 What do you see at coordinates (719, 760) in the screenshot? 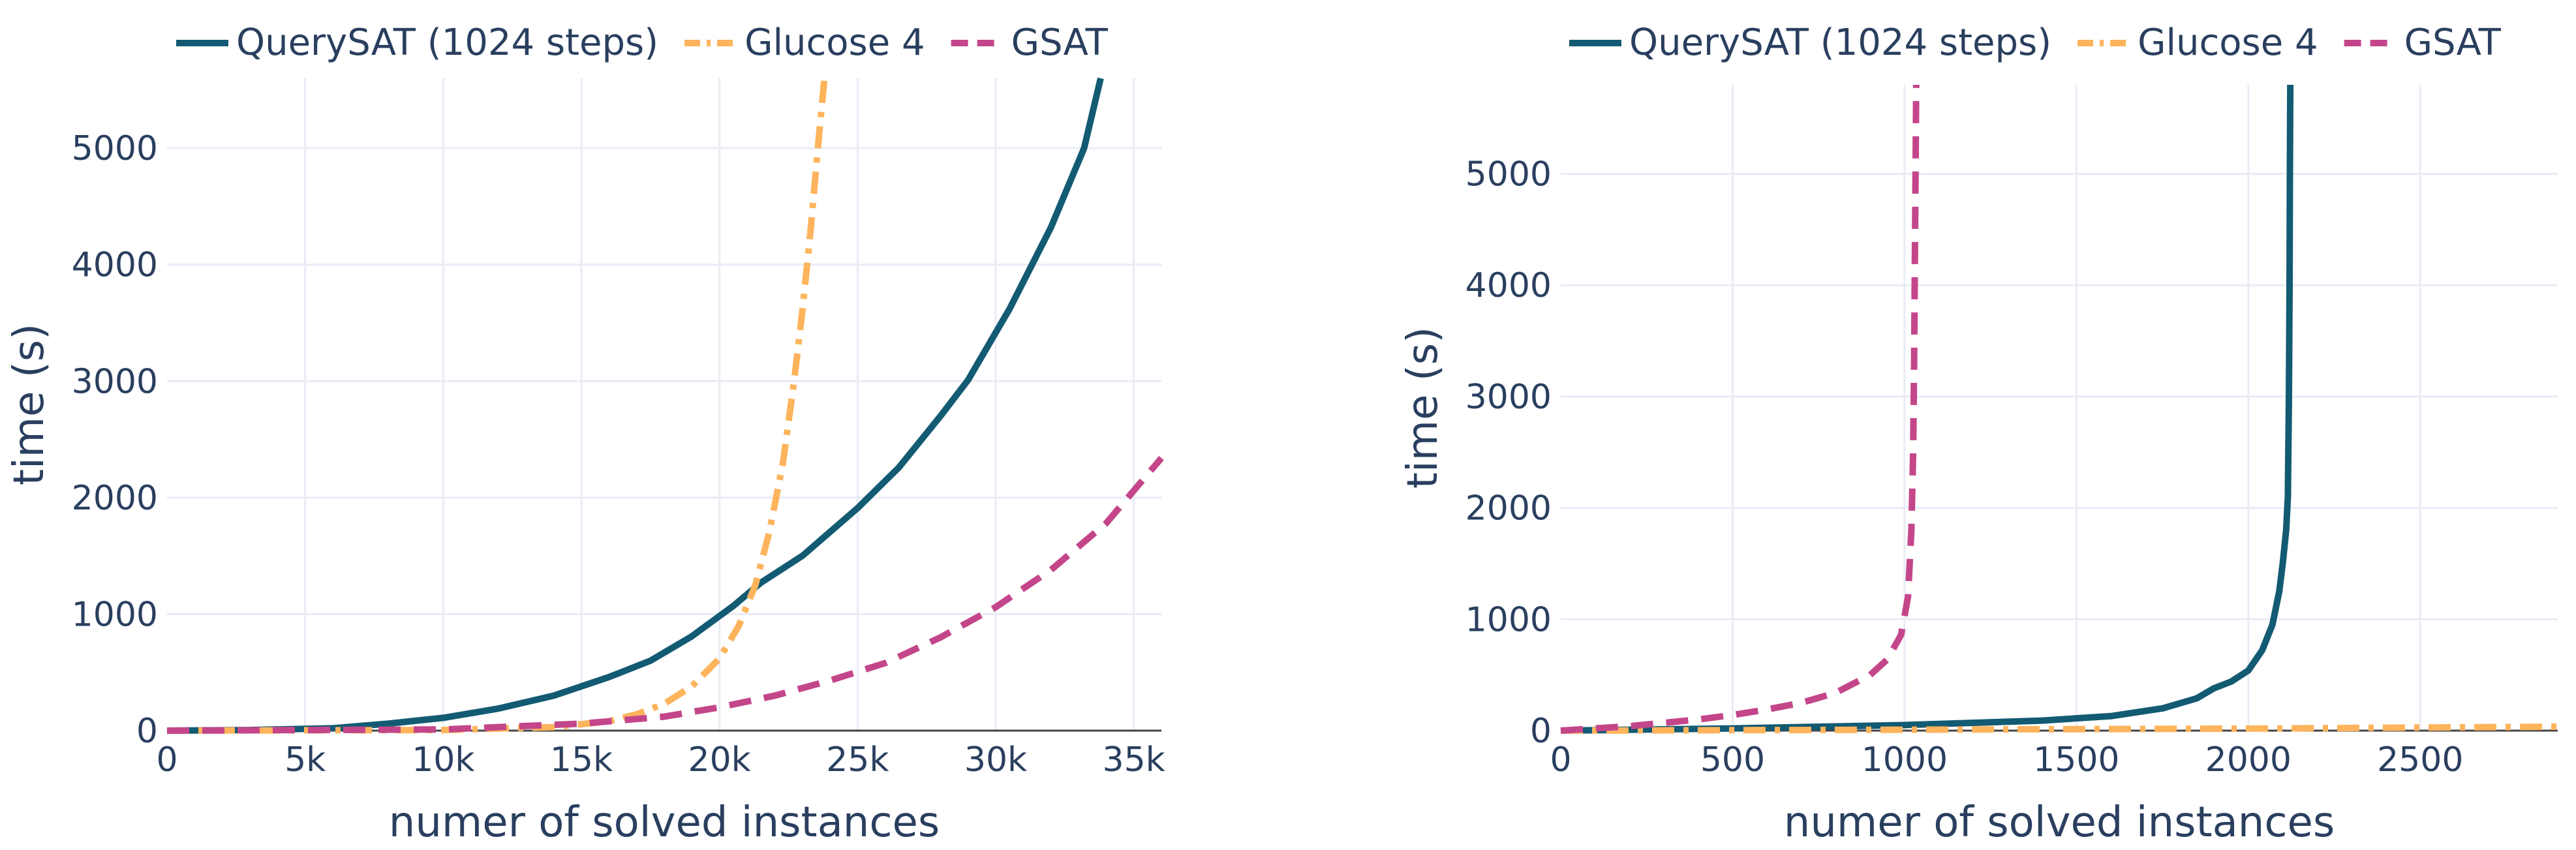
I see `x-tick-label: 20k` at bounding box center [719, 760].